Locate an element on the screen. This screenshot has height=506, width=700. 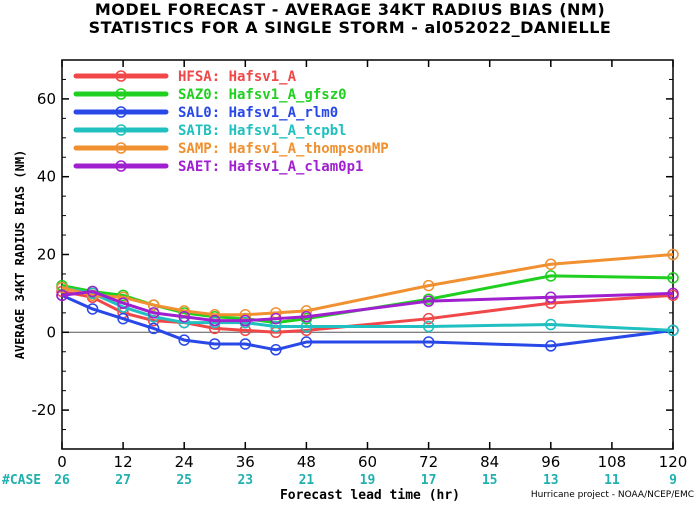
x-tick-label: 84 is located at coordinates (489, 462).